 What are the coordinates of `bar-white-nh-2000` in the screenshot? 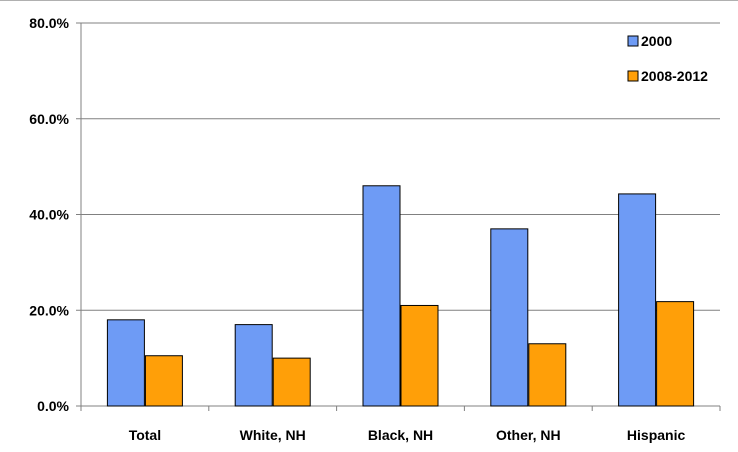 It's located at (253, 365).